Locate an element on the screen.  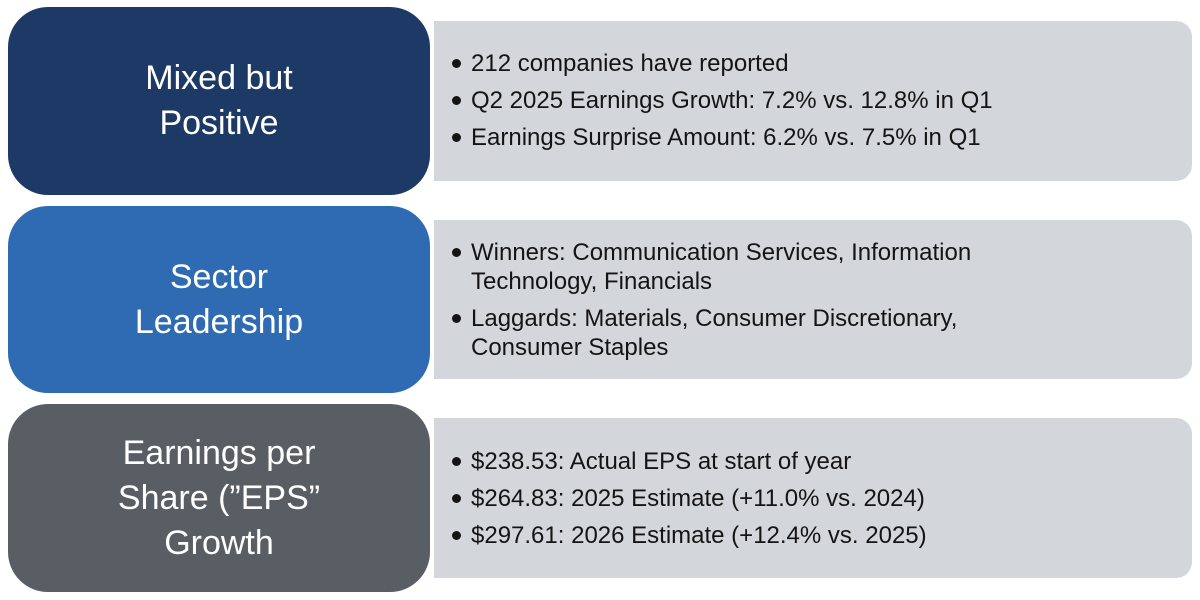
bullet-text: $264.83: 2025 Estimate (+11.0% vs. 2024) is located at coordinates (698, 498).